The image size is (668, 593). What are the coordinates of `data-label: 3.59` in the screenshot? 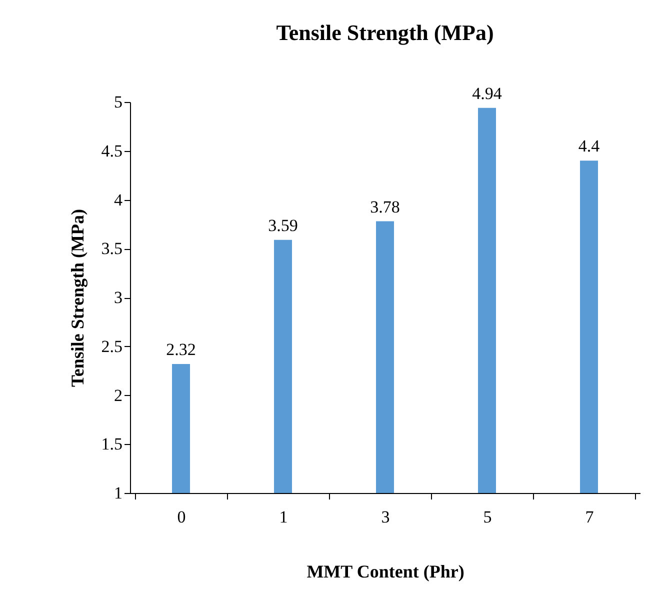 It's located at (283, 225).